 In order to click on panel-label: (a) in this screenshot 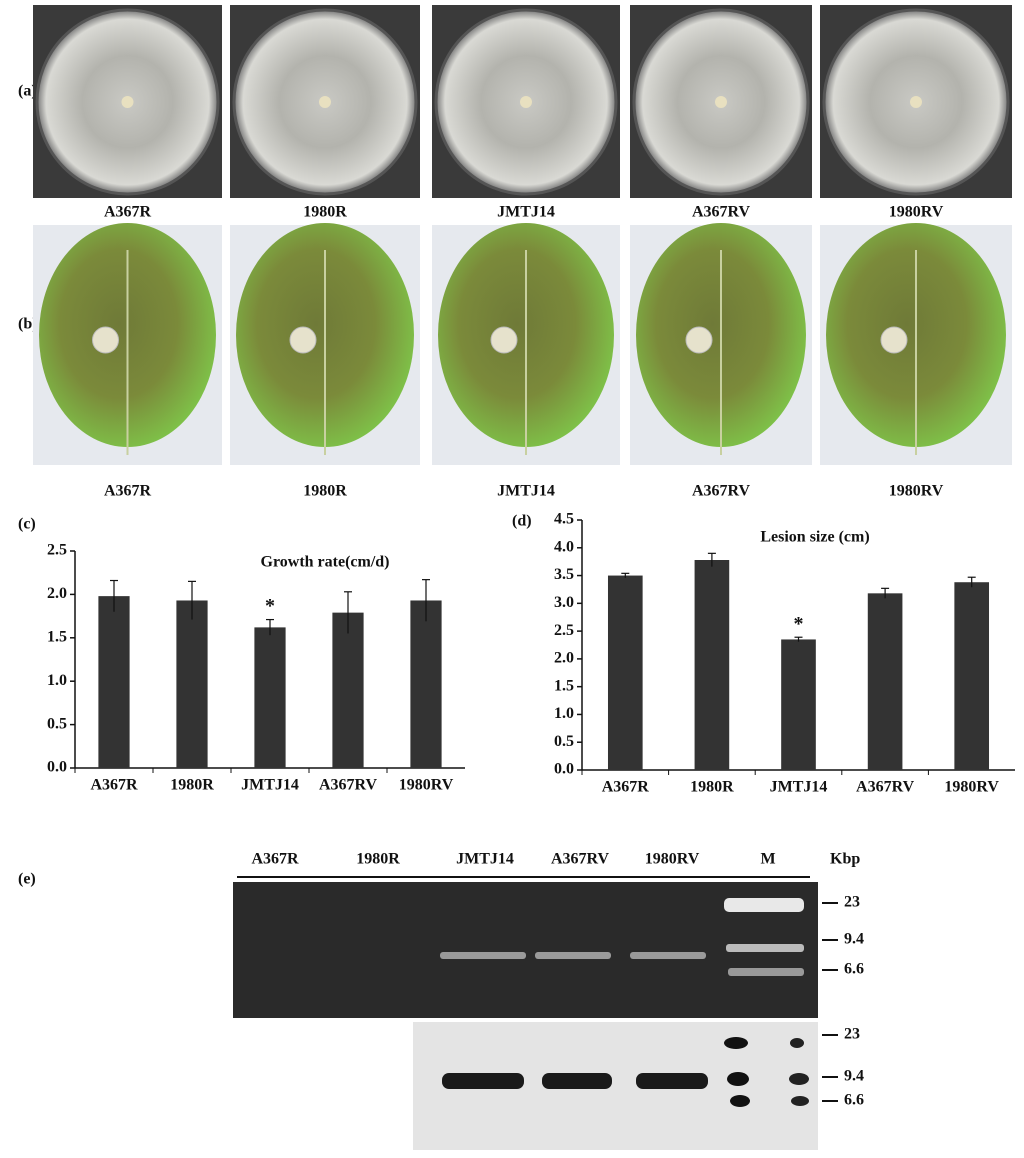, I will do `click(27, 91)`.